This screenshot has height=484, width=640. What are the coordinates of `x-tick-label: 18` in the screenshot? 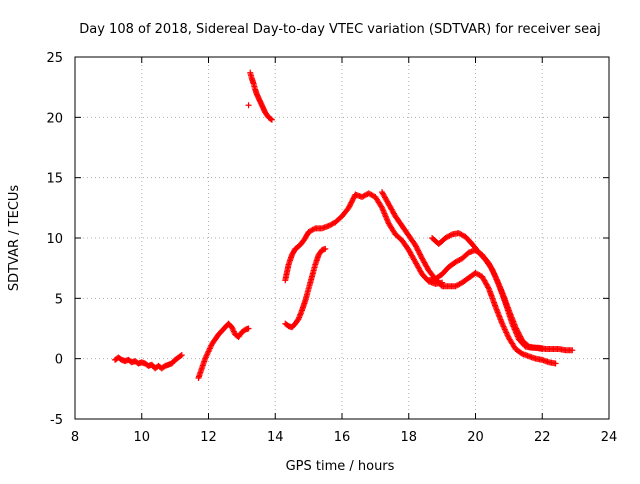 It's located at (408, 437).